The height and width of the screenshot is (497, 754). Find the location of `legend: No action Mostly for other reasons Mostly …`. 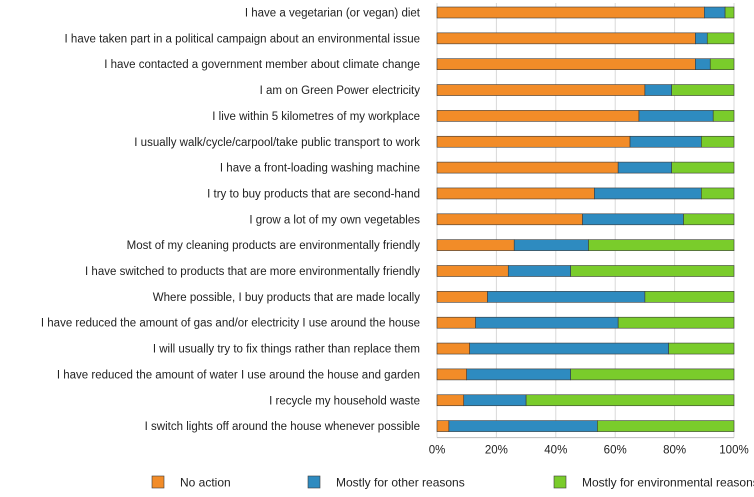

legend: No action Mostly for other reasons Mostly … is located at coordinates (452, 482).